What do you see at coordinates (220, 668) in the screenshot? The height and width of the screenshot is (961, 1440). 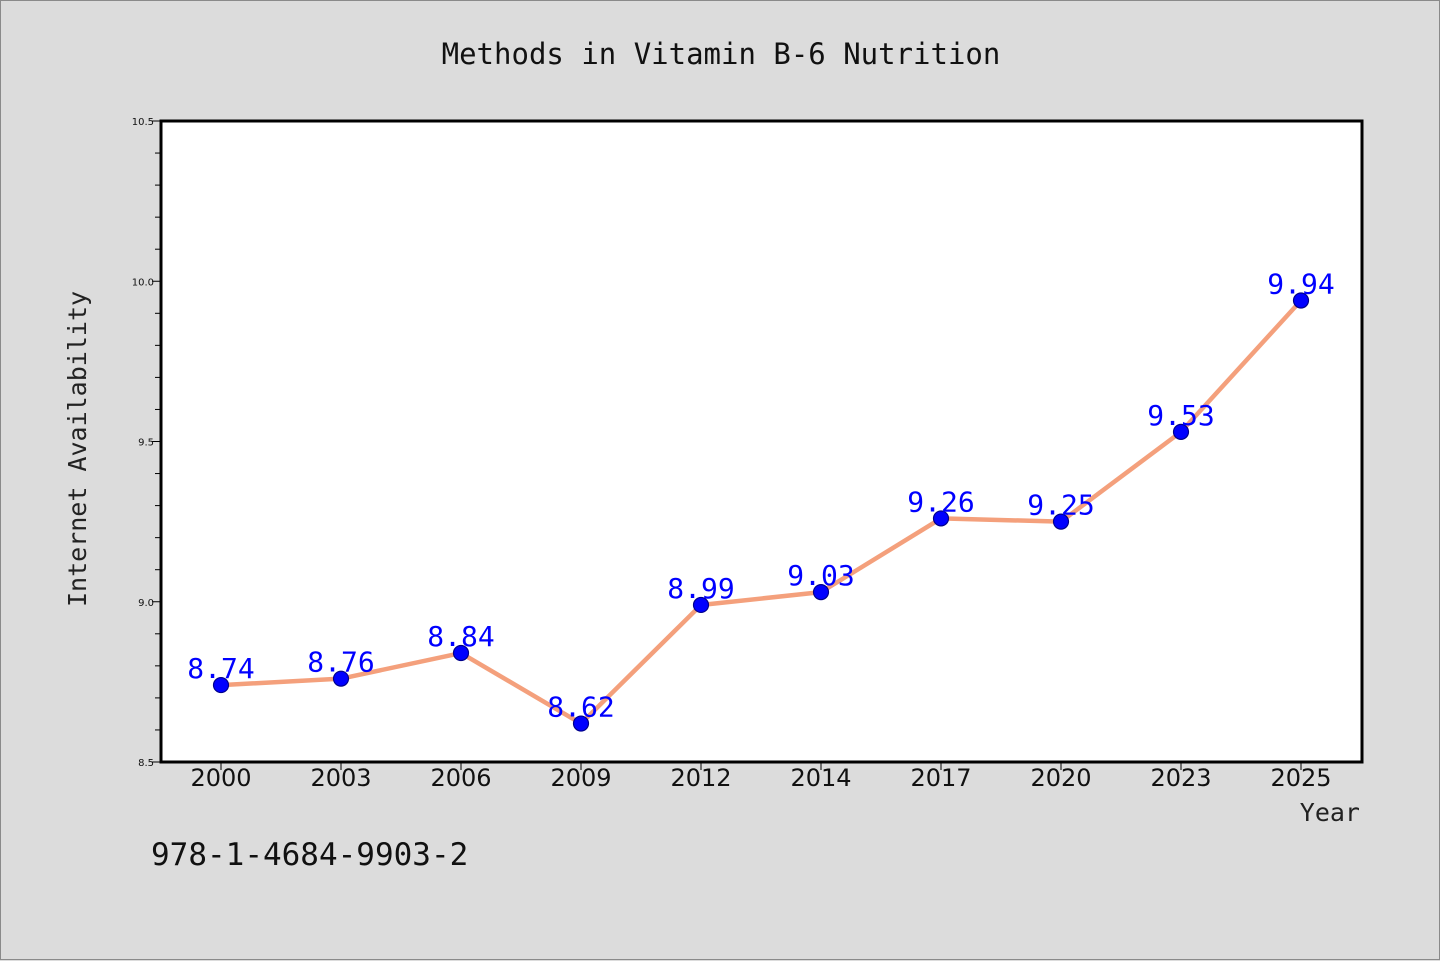 I see `data-label: 8.74` at bounding box center [220, 668].